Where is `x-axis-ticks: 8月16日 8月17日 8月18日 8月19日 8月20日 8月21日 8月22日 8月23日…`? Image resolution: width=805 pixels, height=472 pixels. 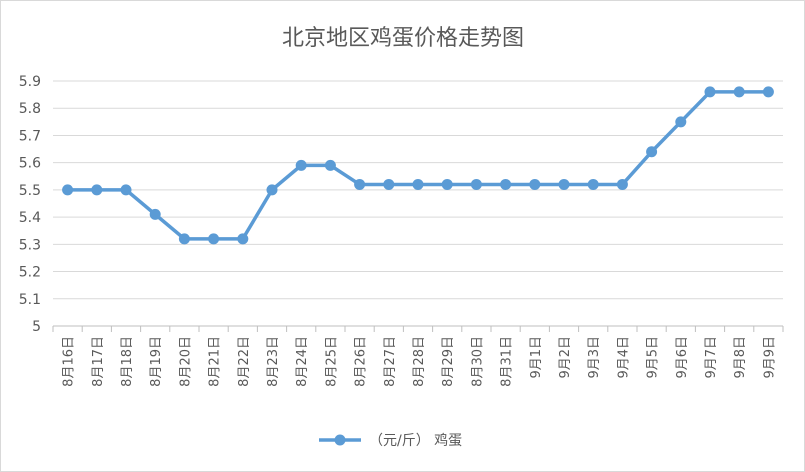
x-axis-ticks: 8月16日 8月17日 8月18日 8月19日 8月20日 8月21日 8月22日 8月23日… is located at coordinates (420, 361).